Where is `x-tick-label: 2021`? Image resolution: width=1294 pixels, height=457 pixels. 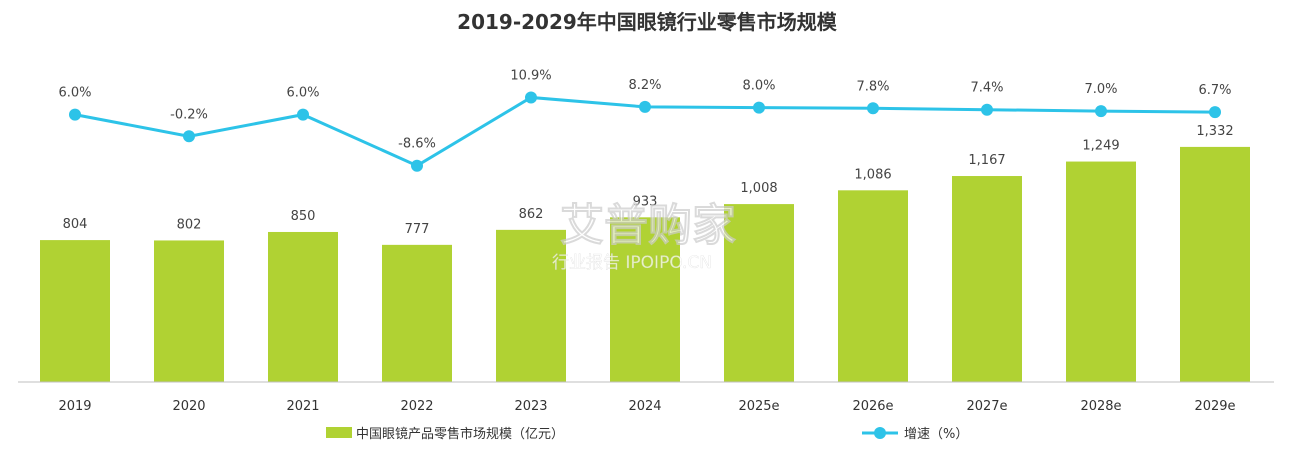 x-tick-label: 2021 is located at coordinates (302, 406).